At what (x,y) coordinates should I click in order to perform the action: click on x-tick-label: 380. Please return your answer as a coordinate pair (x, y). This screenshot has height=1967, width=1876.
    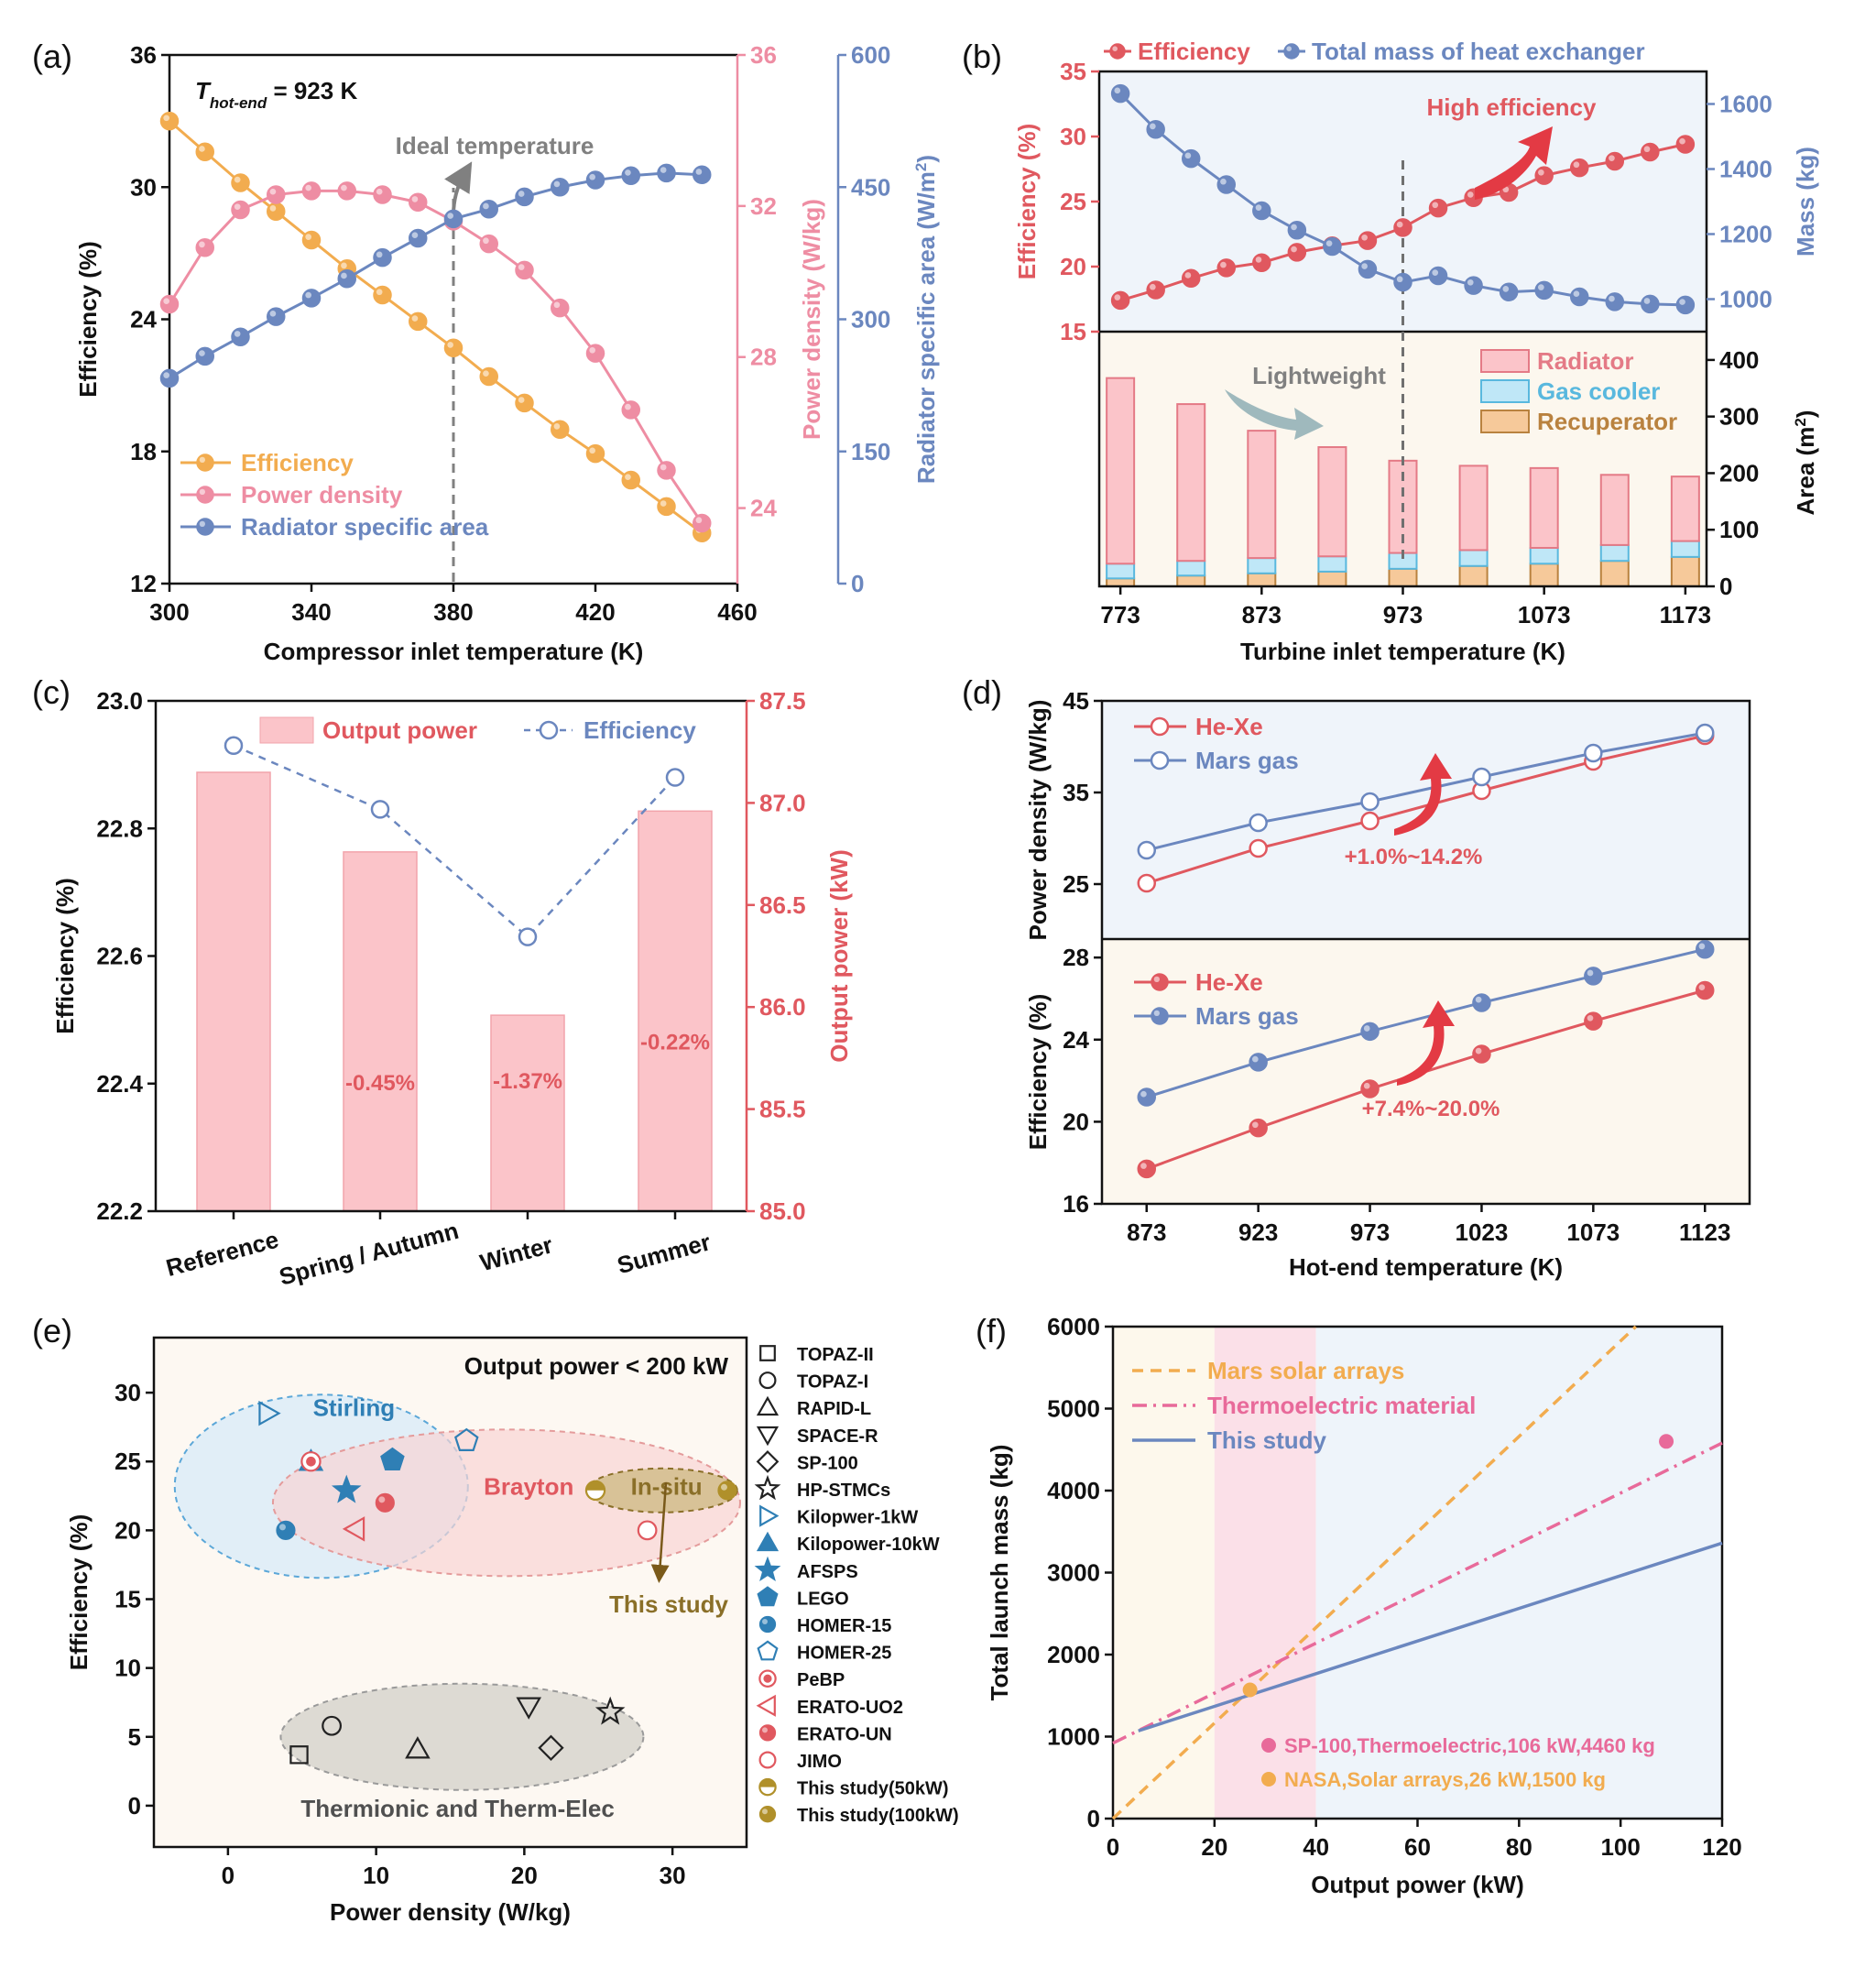
    Looking at the image, I should click on (453, 612).